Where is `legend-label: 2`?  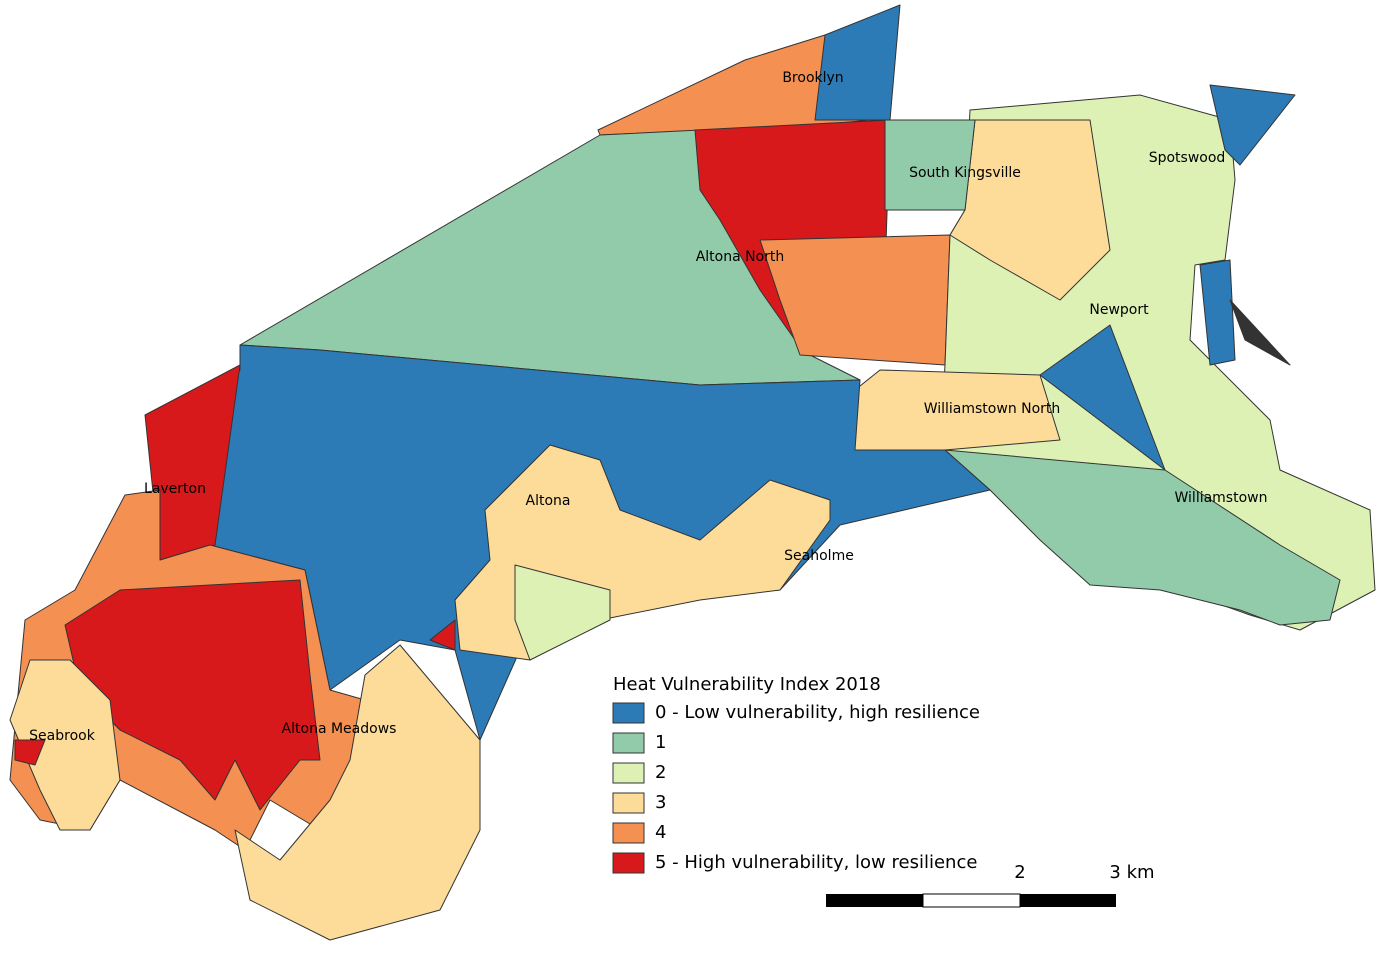 legend-label: 2 is located at coordinates (660, 772).